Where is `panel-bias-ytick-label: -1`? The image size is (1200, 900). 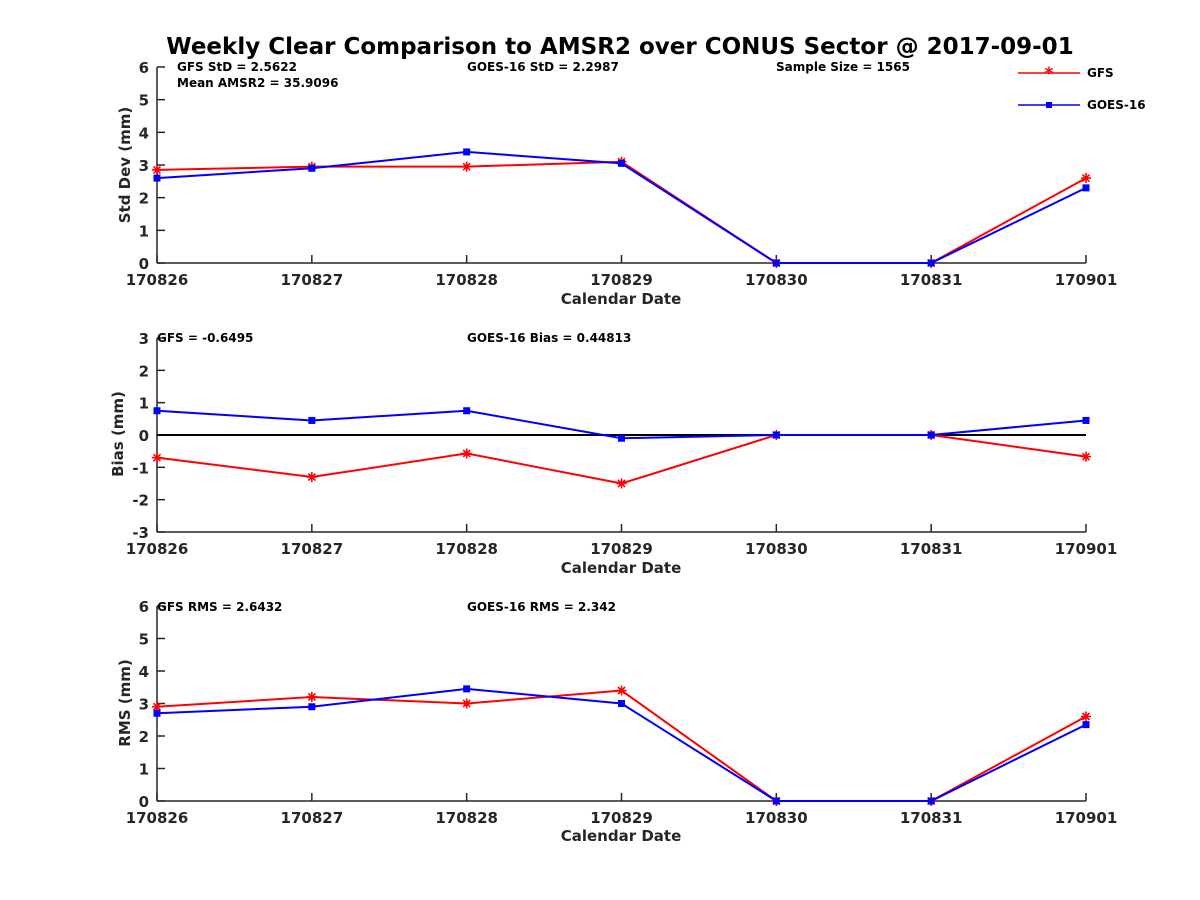
panel-bias-ytick-label: -1 is located at coordinates (140, 468).